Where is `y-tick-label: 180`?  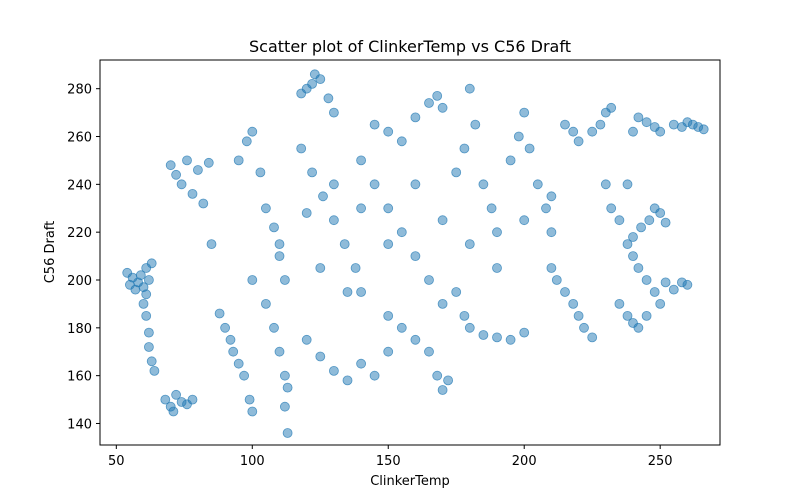 y-tick-label: 180 is located at coordinates (79, 329).